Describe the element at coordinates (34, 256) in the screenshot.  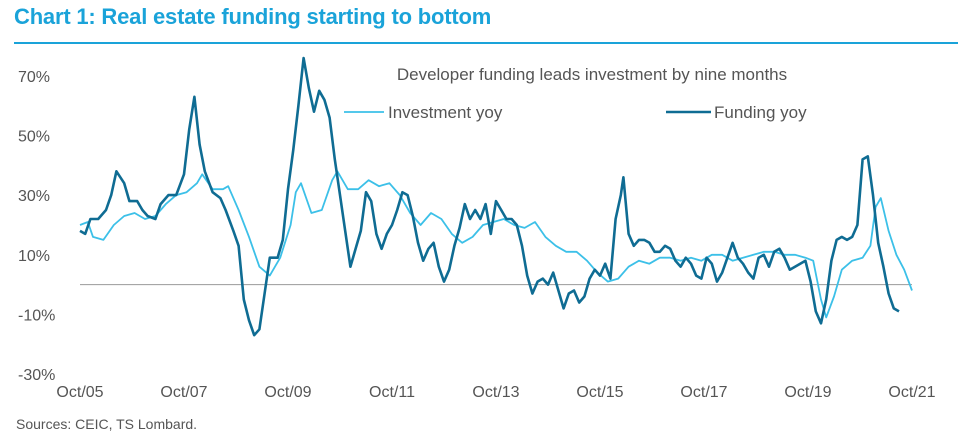
I see `y-tick-label: 10%` at that location.